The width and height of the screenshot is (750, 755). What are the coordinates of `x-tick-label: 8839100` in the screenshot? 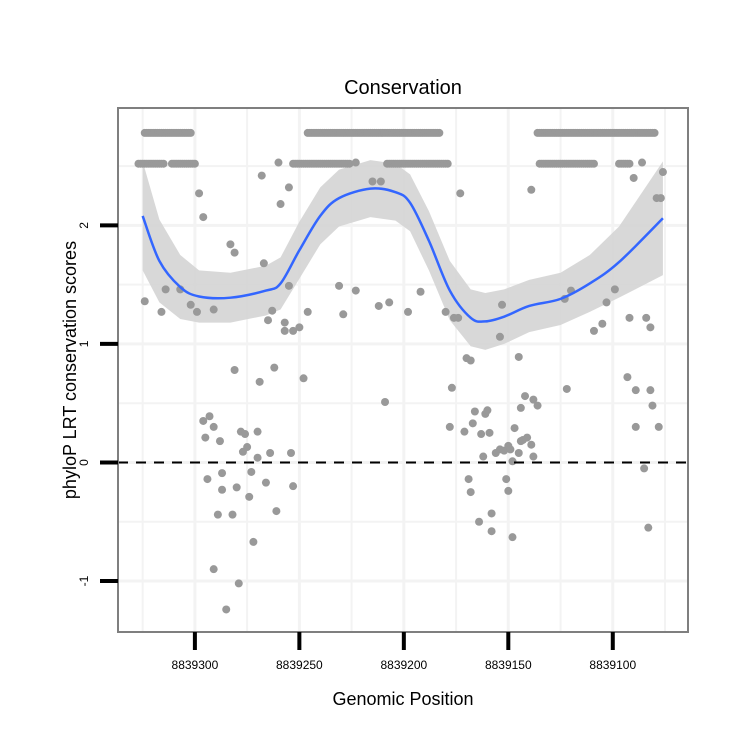 It's located at (612, 665).